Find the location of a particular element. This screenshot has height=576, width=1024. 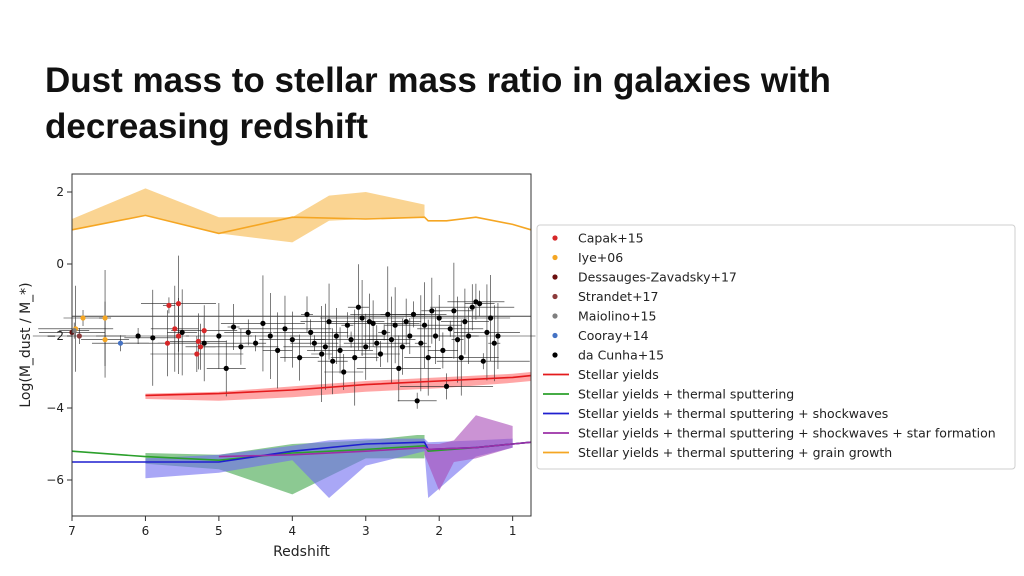

x-tick-label: 7 is located at coordinates (72, 531).